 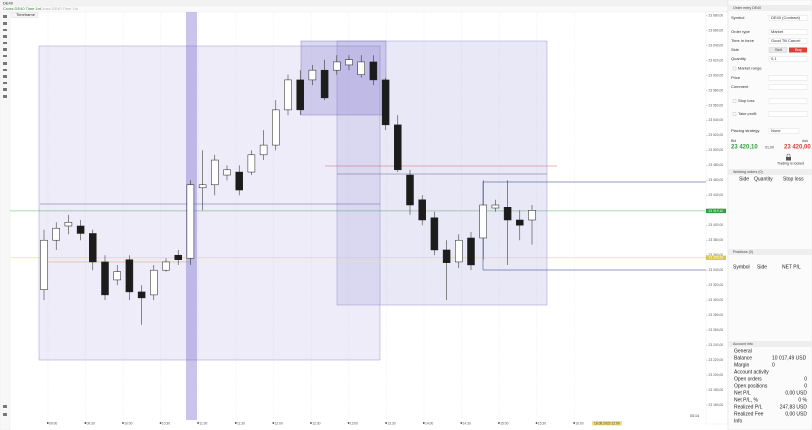 What do you see at coordinates (738, 58) in the screenshot?
I see `field-label: Quantity` at bounding box center [738, 58].